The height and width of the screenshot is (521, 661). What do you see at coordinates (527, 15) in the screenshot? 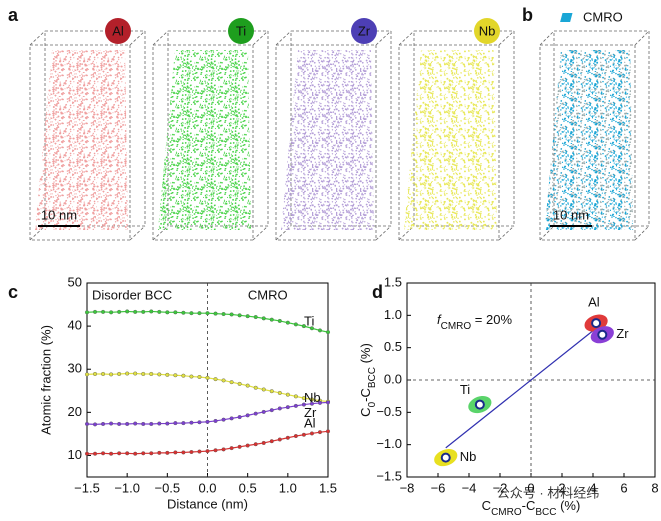
I see `panel-label: b` at bounding box center [527, 15].